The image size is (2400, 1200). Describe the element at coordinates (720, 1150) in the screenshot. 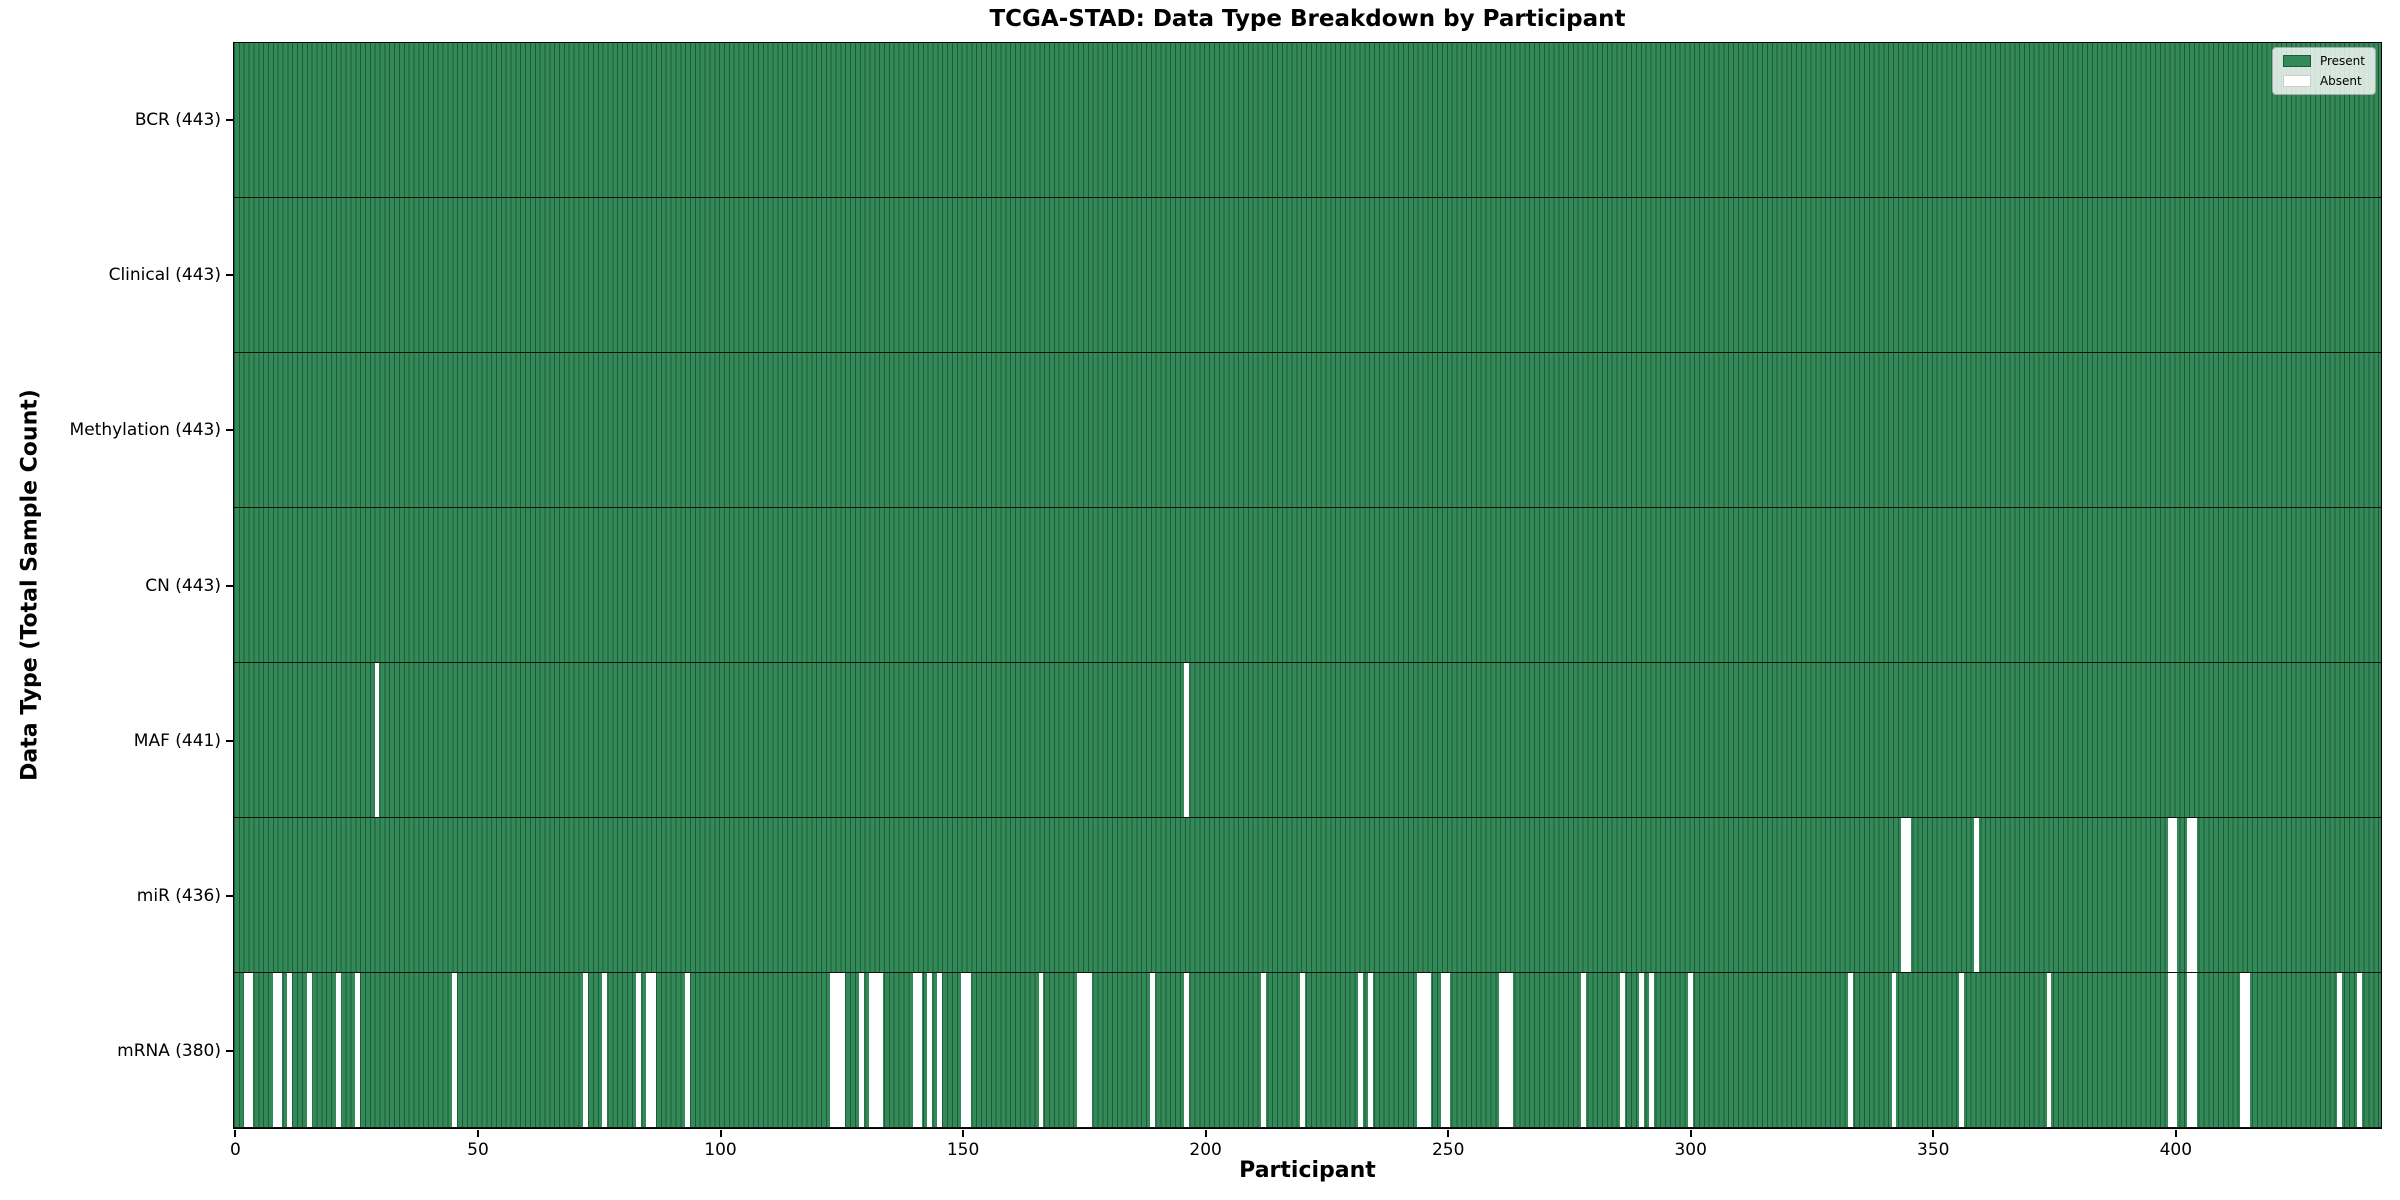

I see `x-tick-label-100: 100` at that location.